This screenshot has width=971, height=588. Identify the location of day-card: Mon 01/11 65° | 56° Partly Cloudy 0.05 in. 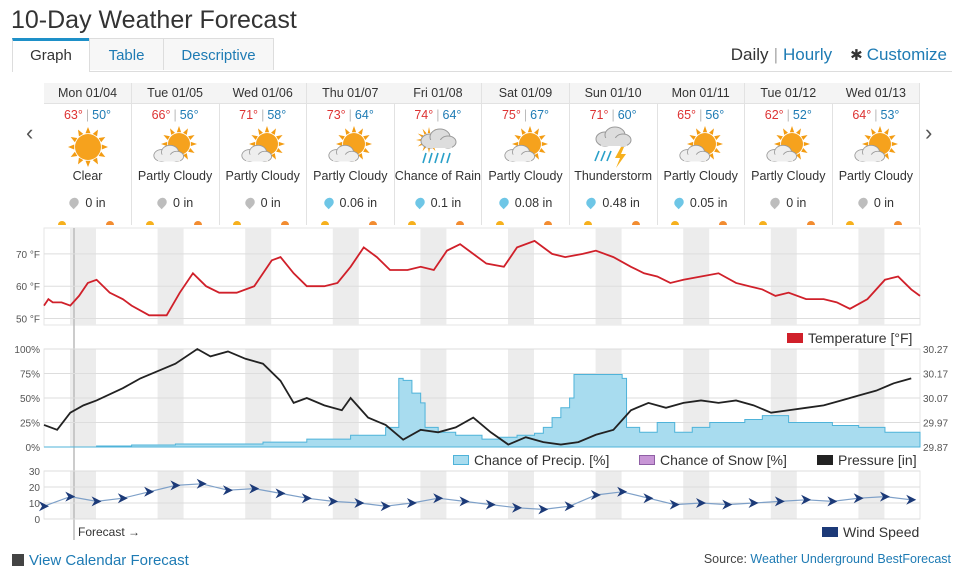
(701, 154).